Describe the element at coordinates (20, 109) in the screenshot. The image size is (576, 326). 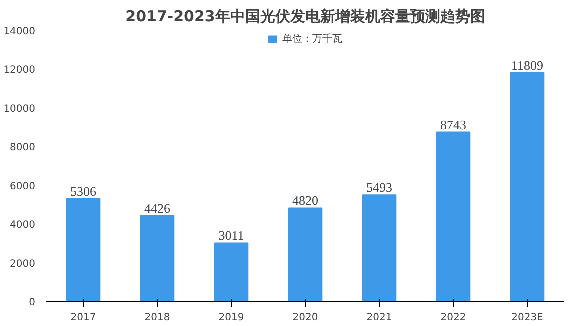
I see `y-tick-label: 10000` at that location.